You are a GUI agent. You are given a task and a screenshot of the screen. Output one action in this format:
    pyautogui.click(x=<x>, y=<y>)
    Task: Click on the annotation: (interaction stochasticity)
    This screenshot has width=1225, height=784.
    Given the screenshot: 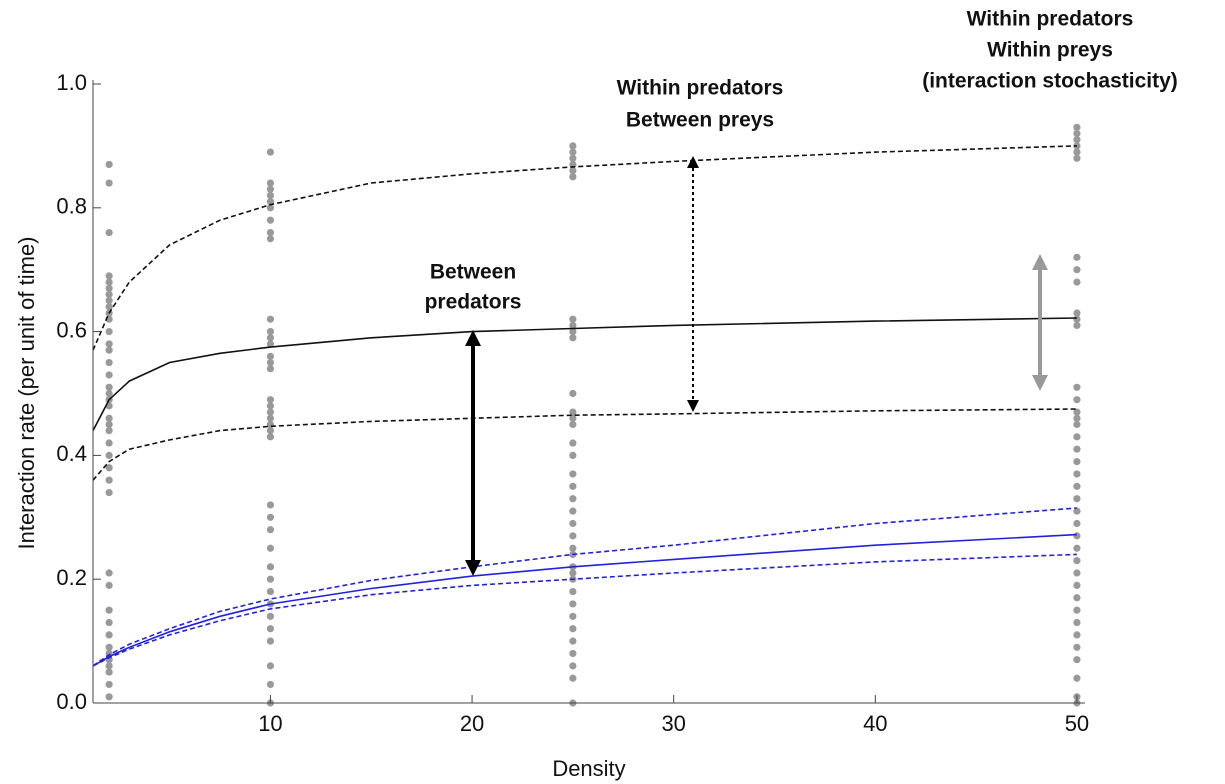 What is the action you would take?
    pyautogui.click(x=1050, y=81)
    